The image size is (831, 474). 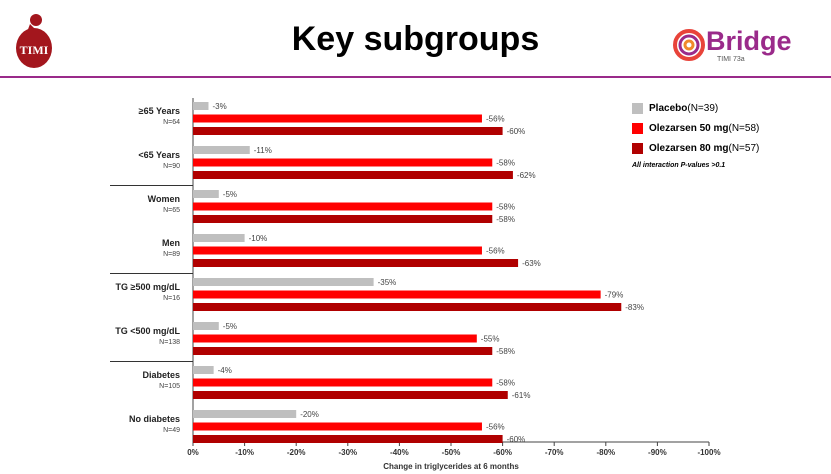 I want to click on data-label: -62%, so click(x=526, y=175).